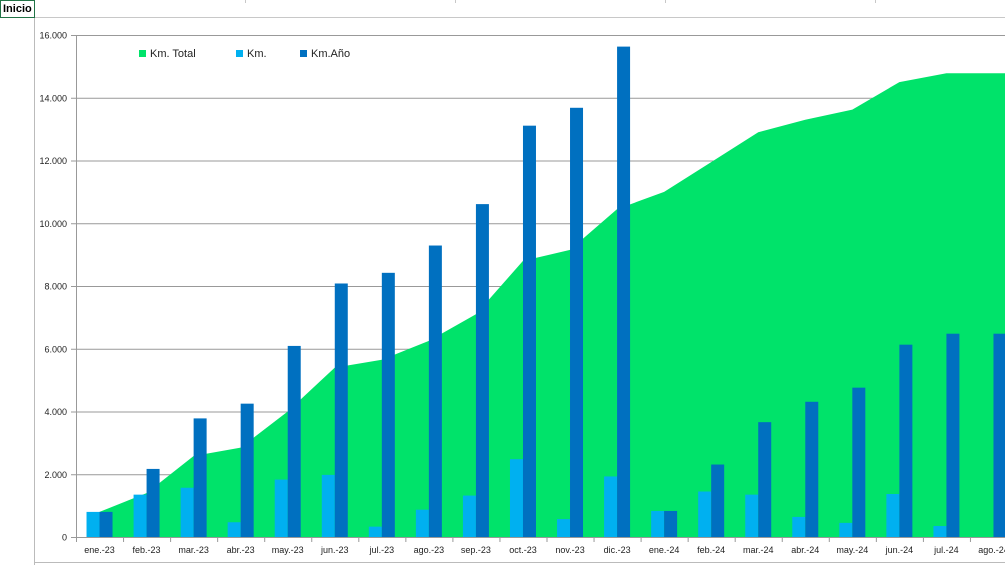  What do you see at coordinates (17, 9) in the screenshot?
I see `cell-inicio: Inicio` at bounding box center [17, 9].